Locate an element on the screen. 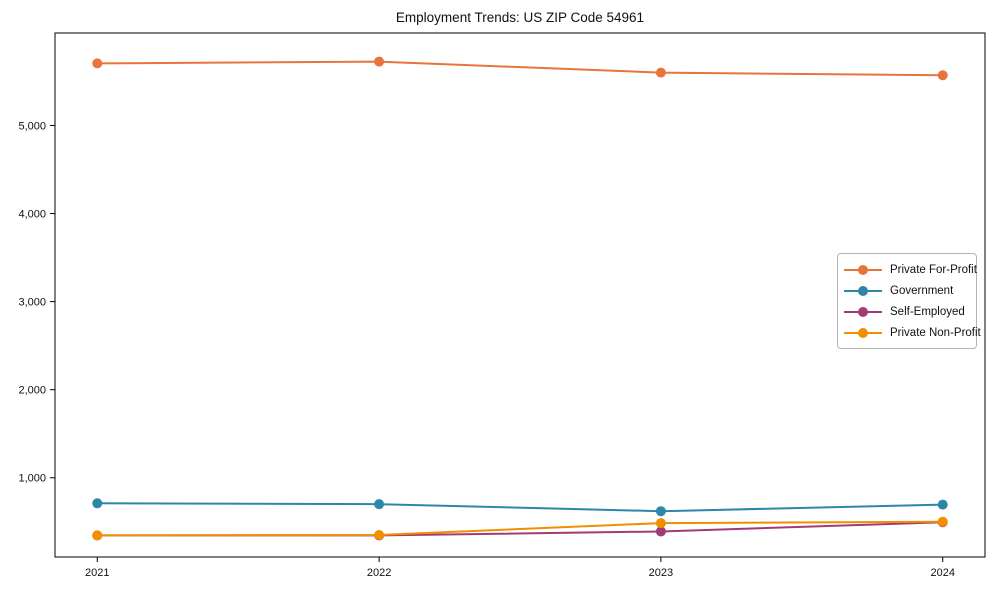 Image resolution: width=1000 pixels, height=600 pixels. x-tick-label: 2021 is located at coordinates (97, 573).